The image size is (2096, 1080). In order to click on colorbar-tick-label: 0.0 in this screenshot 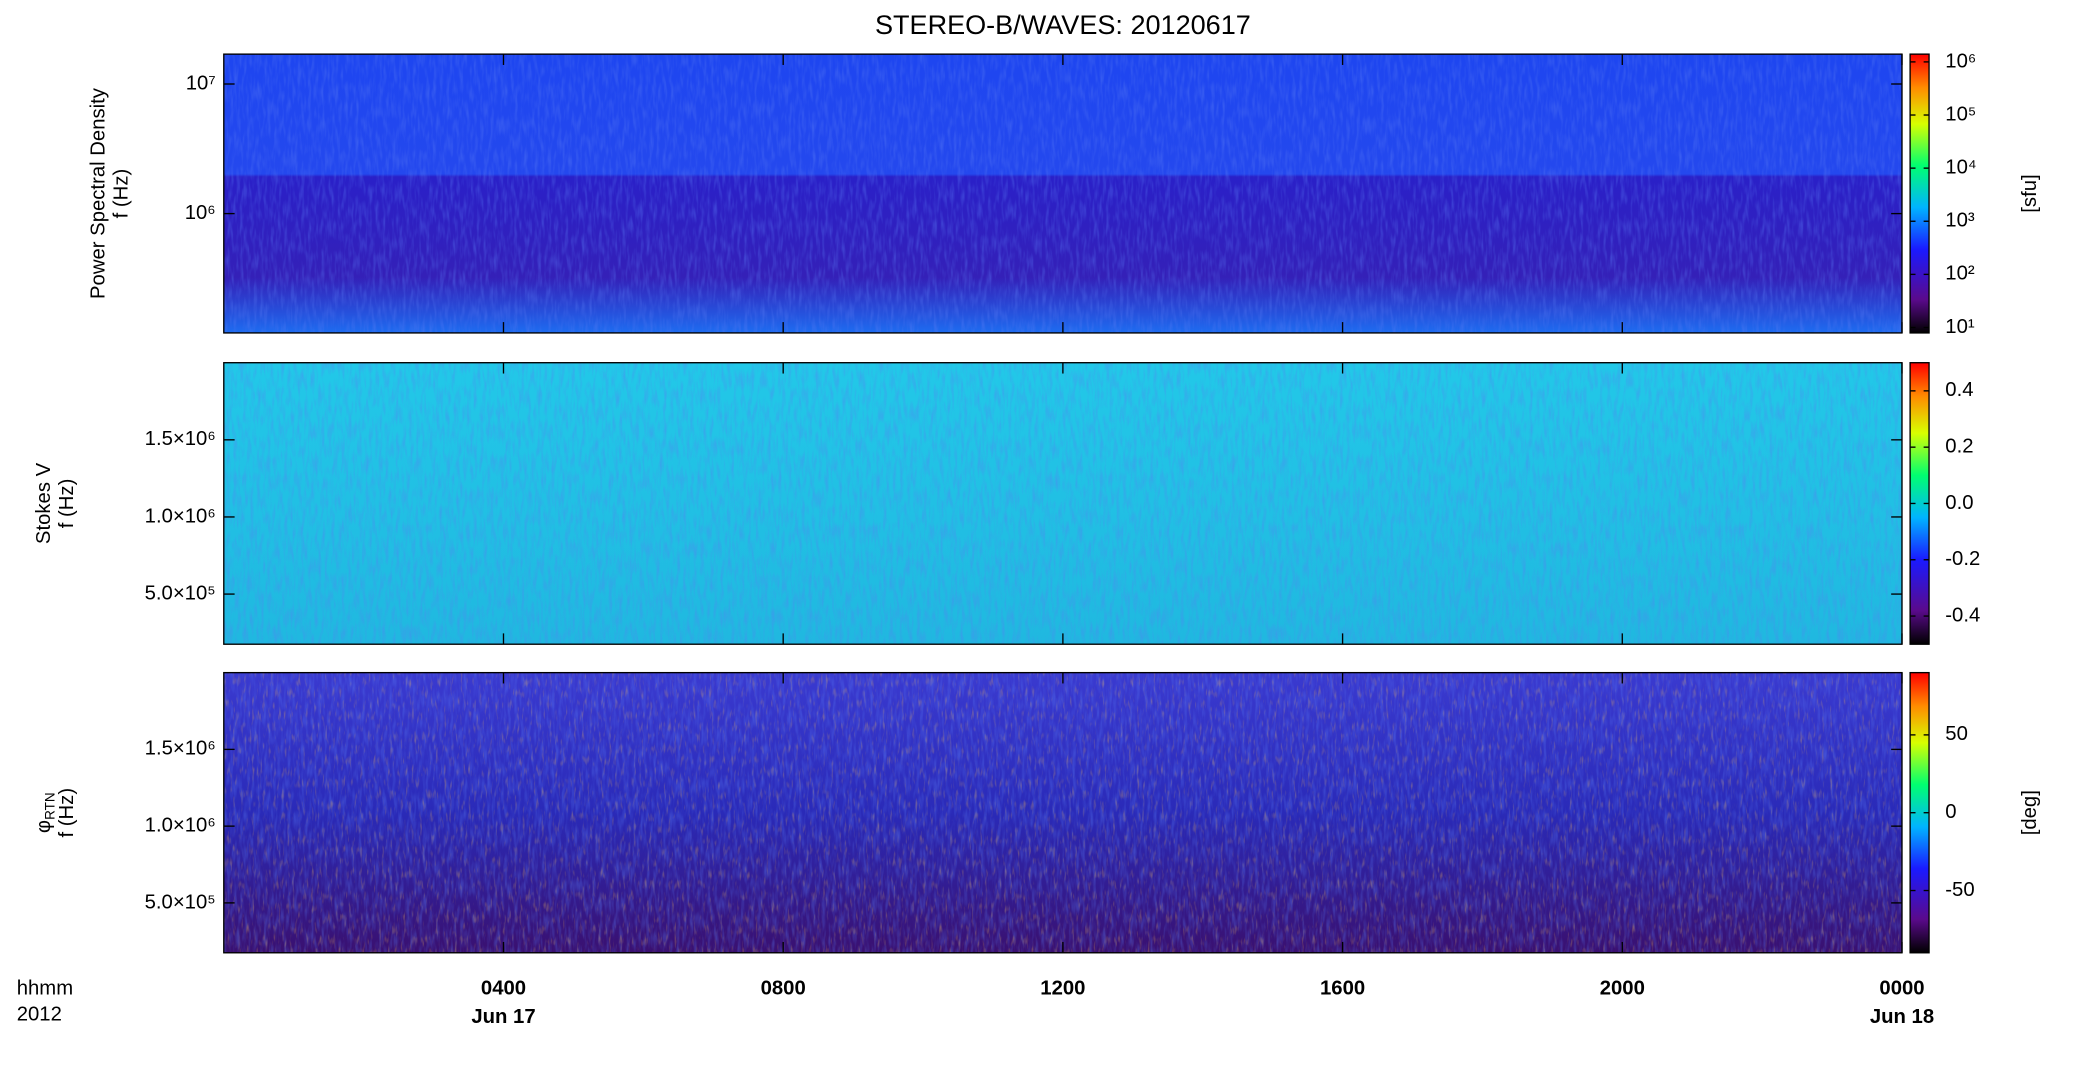, I will do `click(1959, 503)`.